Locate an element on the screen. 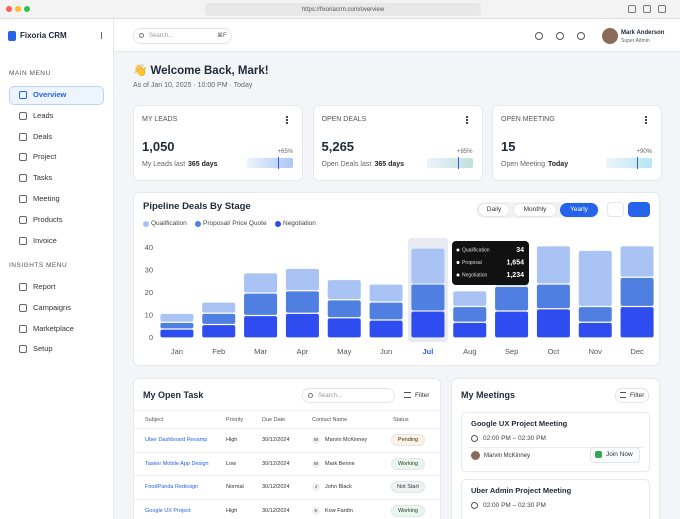 This screenshot has height=519, width=680. kpi-change: +85% is located at coordinates (464, 152).